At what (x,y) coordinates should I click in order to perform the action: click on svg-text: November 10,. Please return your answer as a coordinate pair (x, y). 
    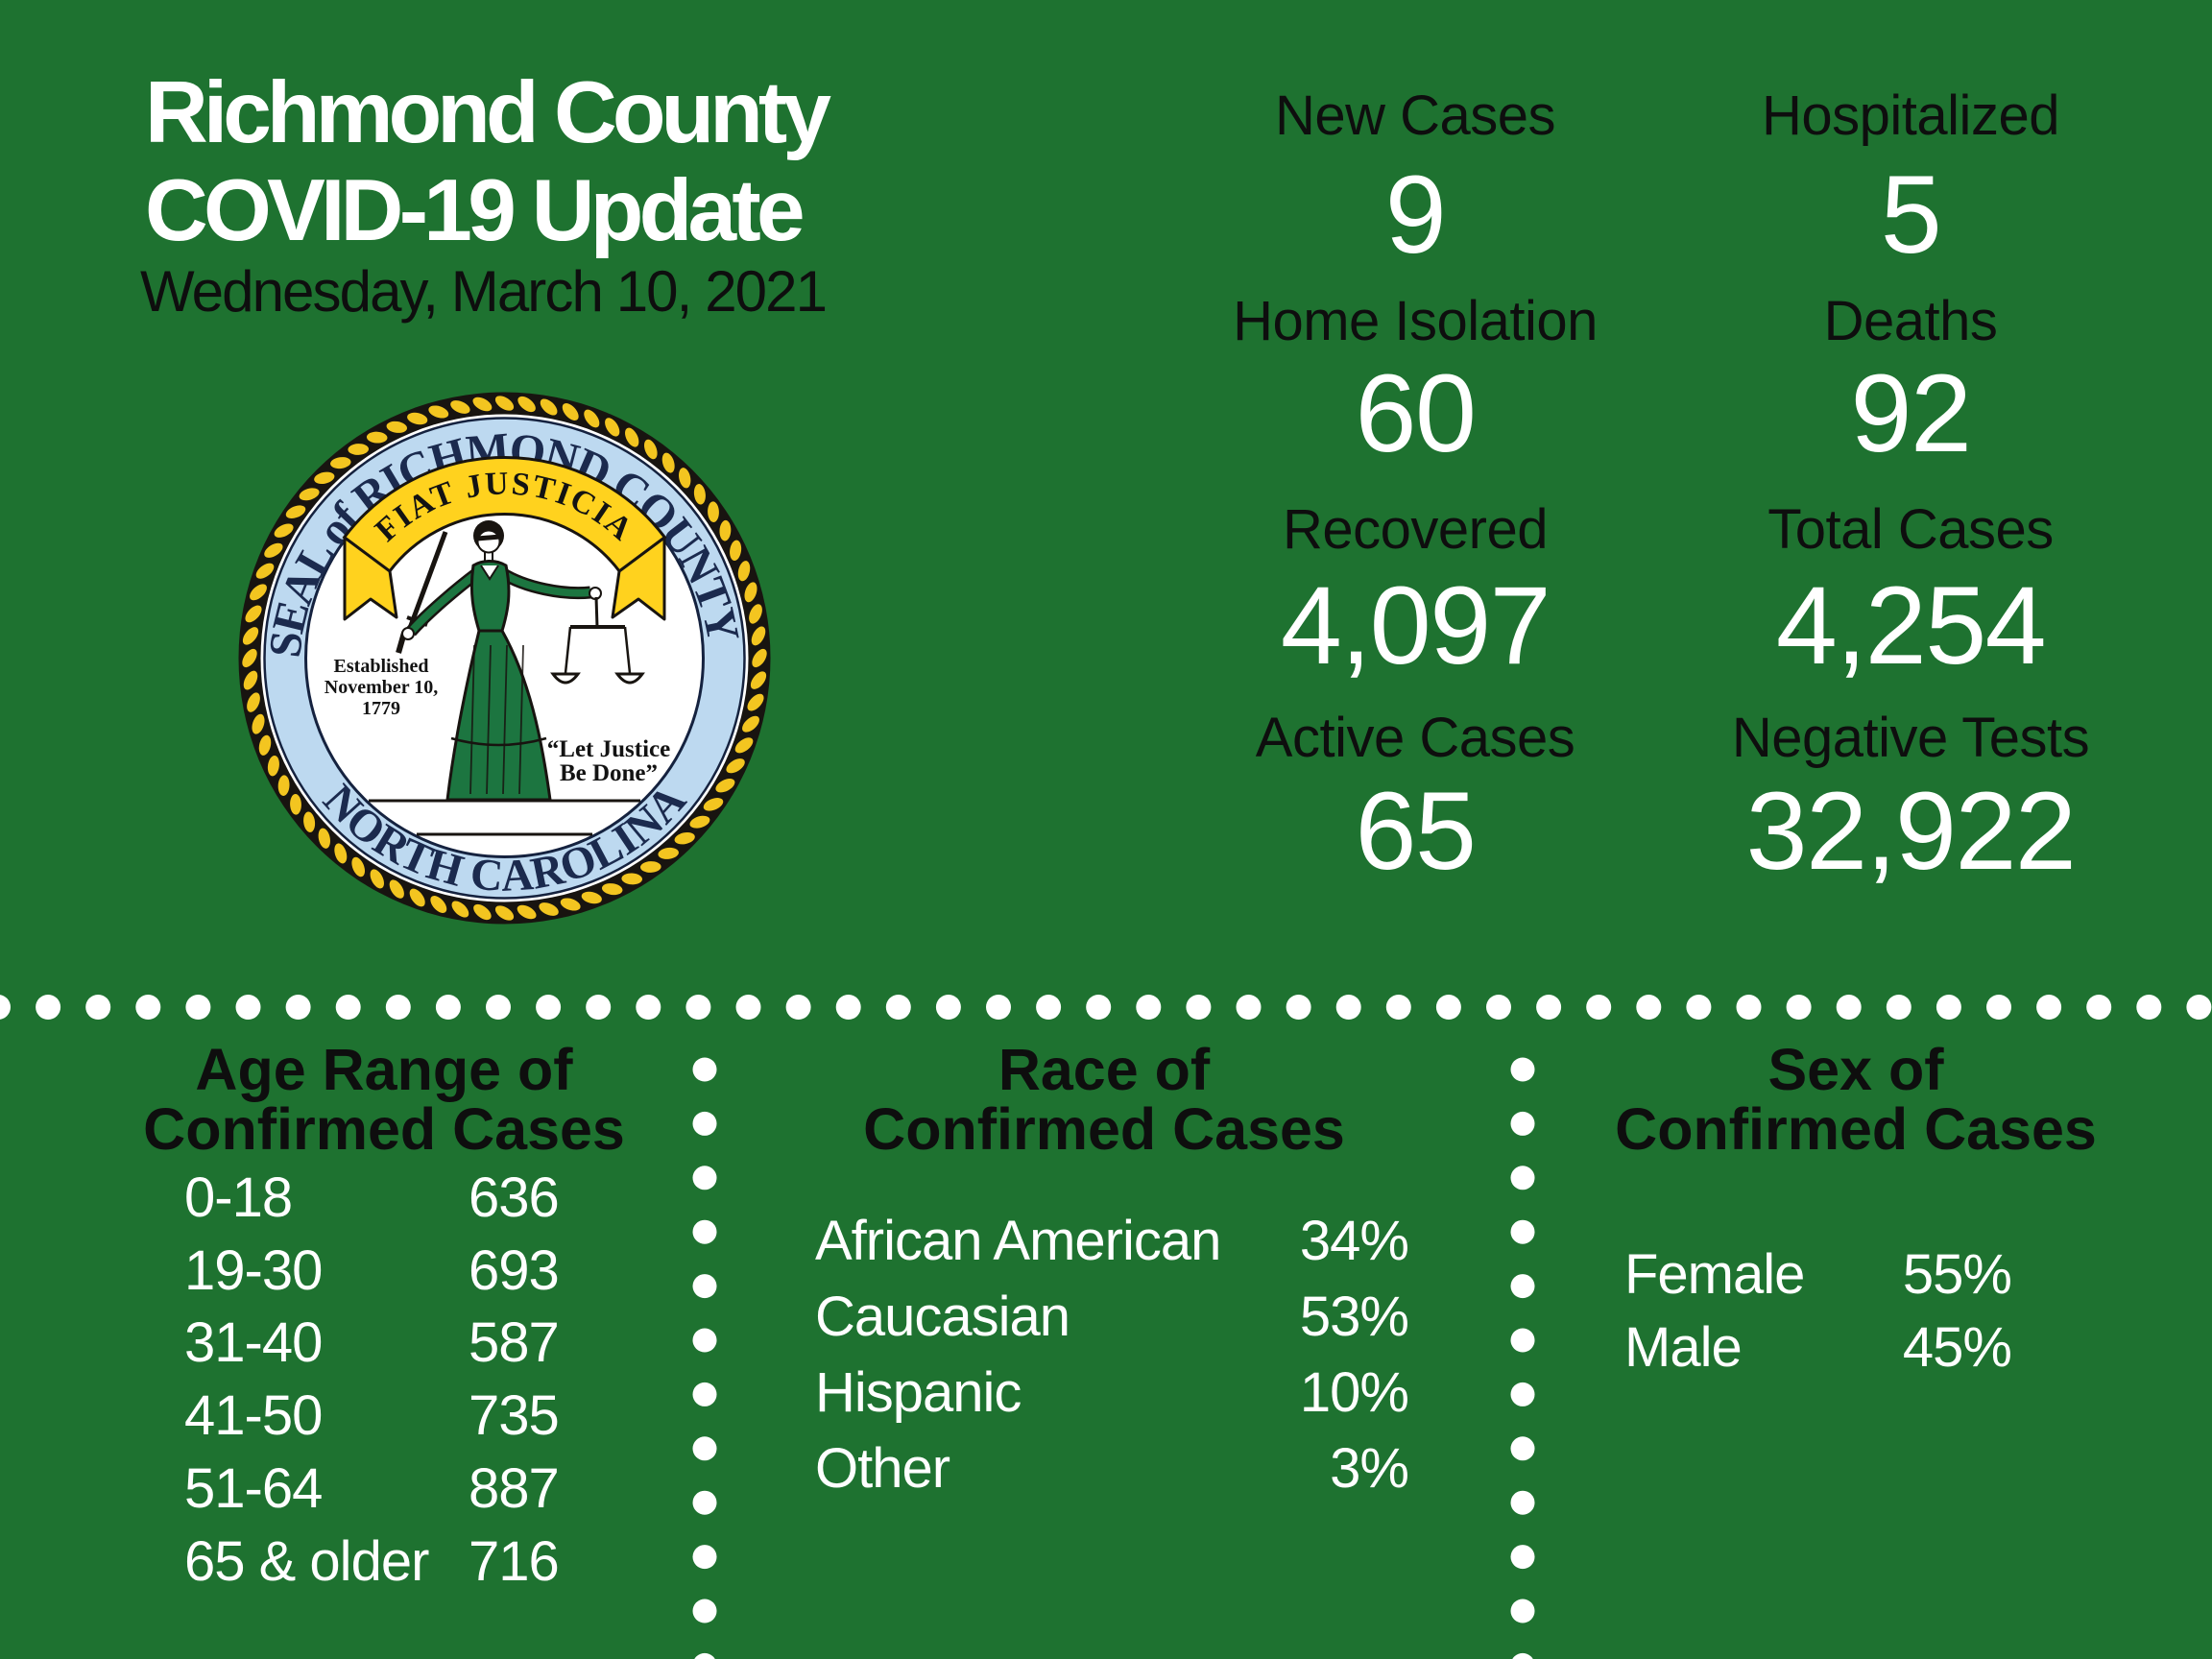
    Looking at the image, I should click on (382, 687).